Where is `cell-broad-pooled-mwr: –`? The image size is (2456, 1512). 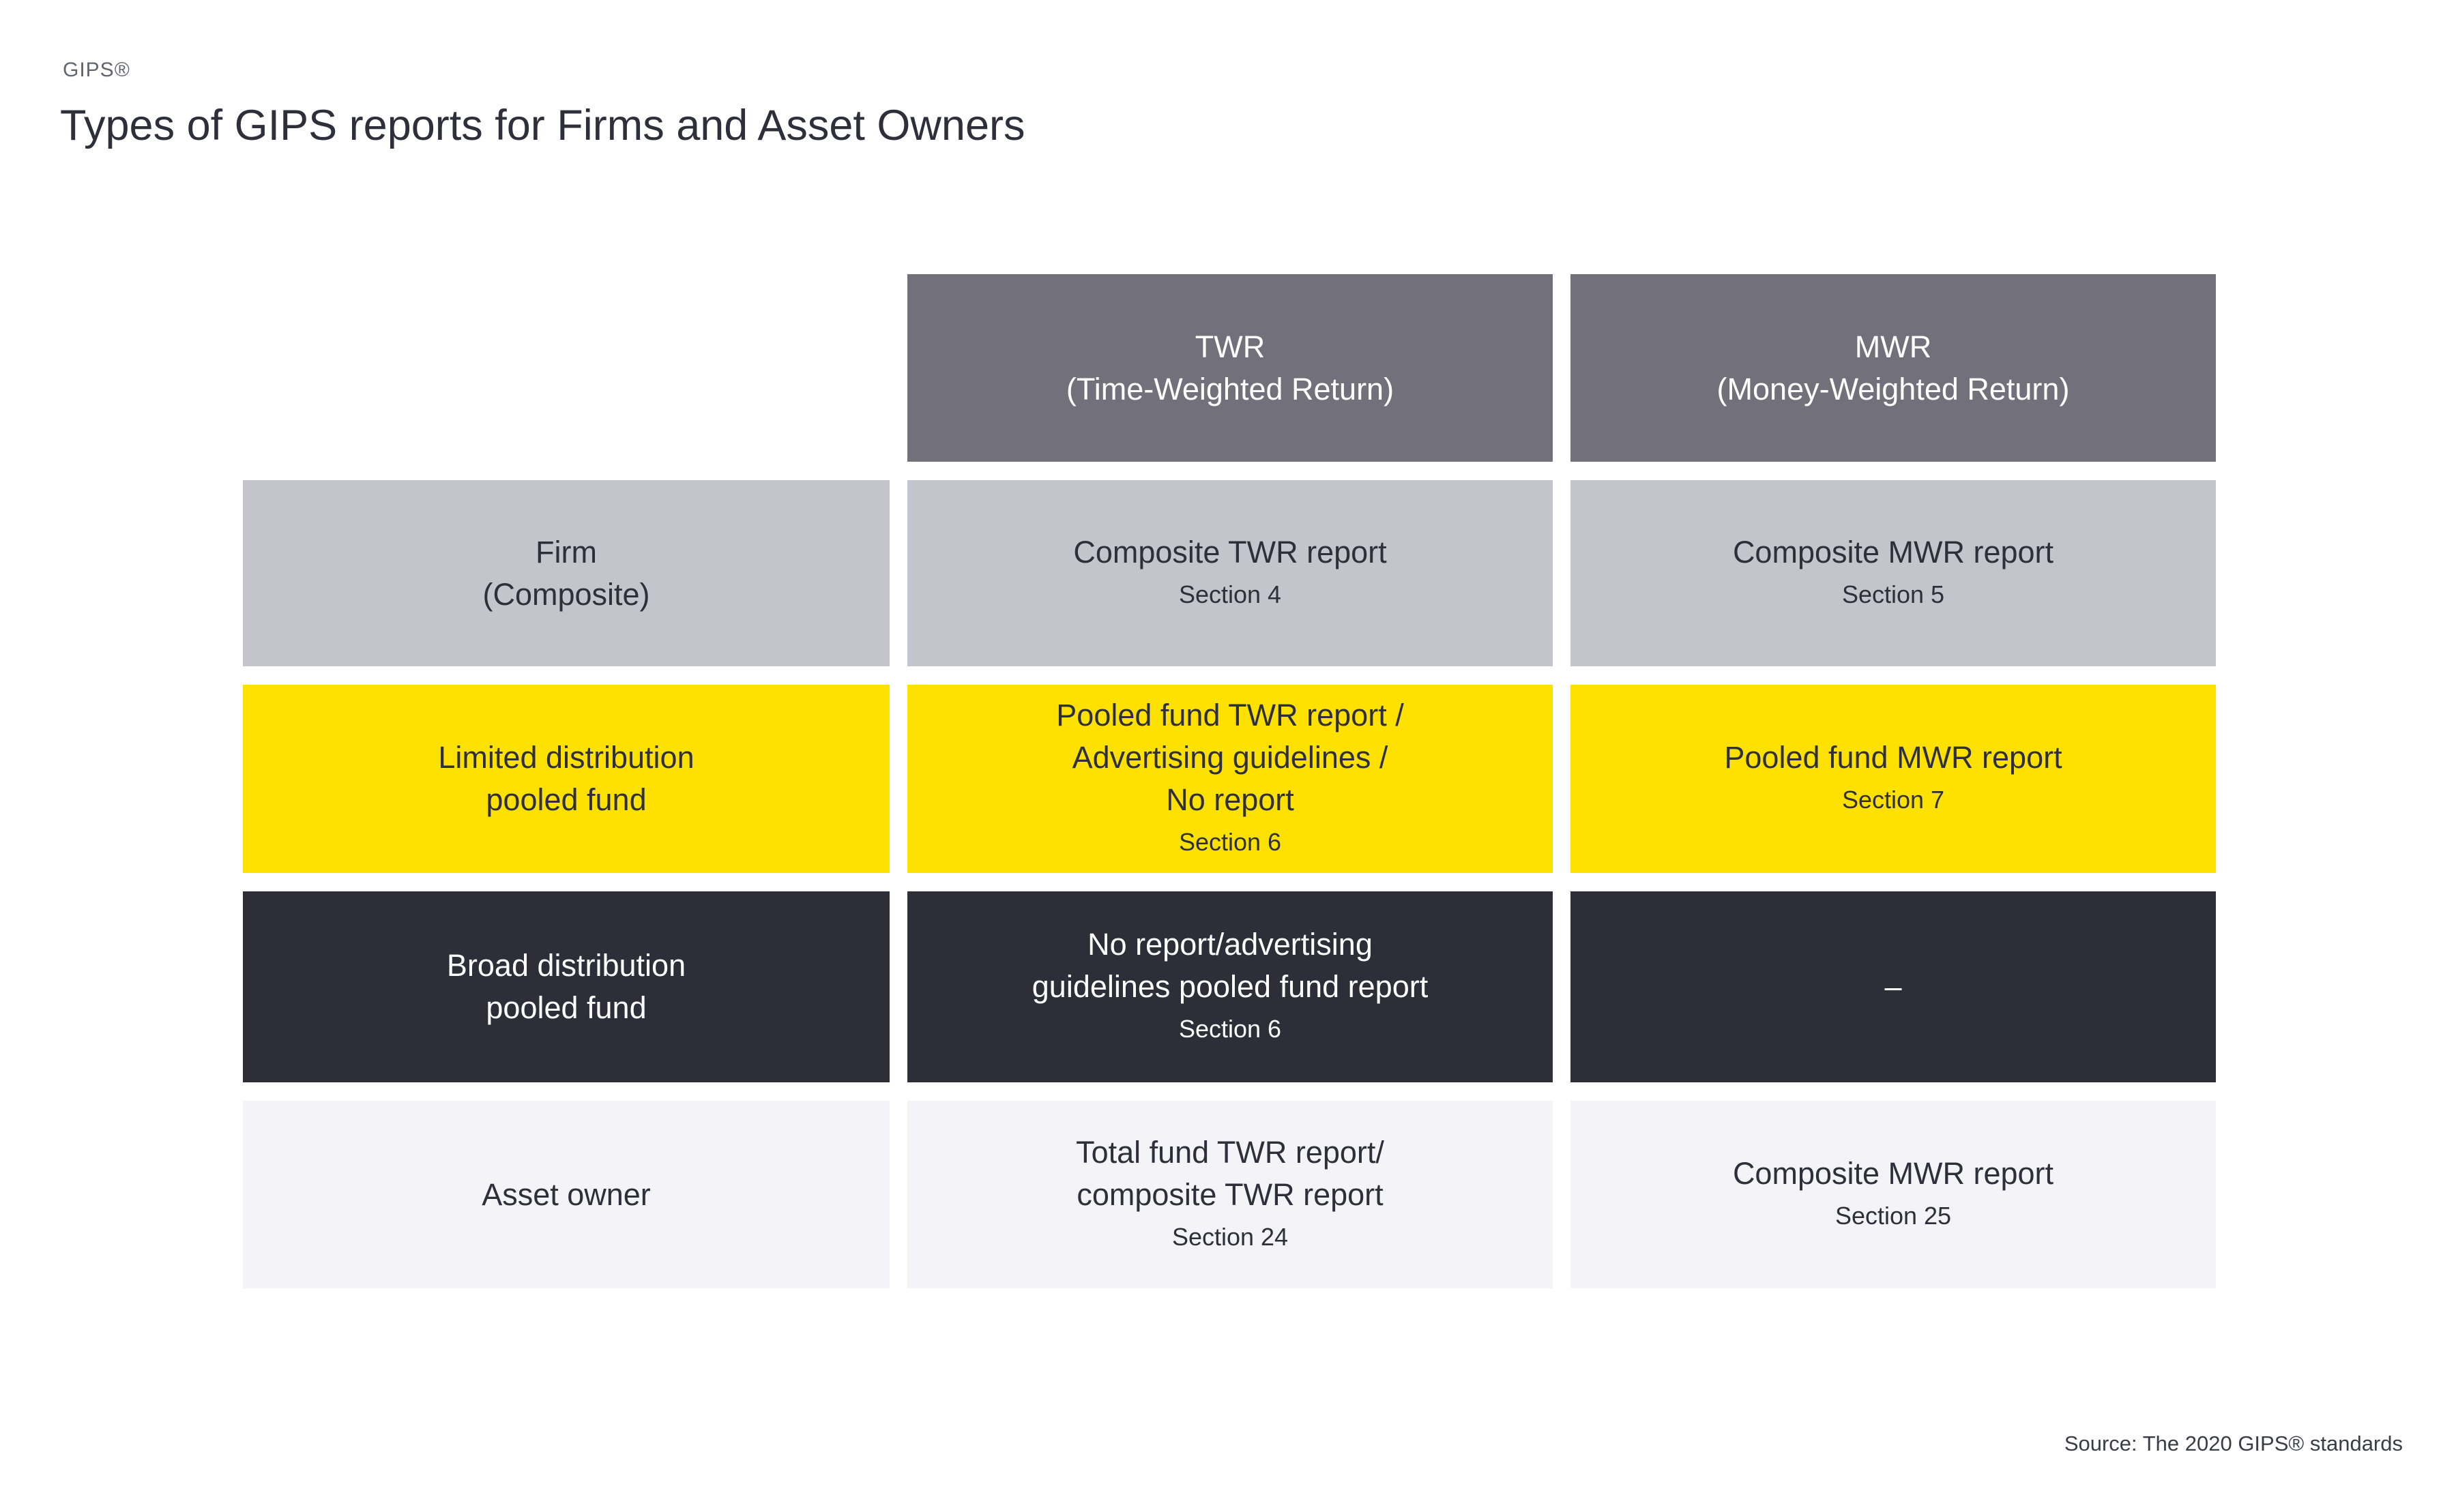 cell-broad-pooled-mwr: – is located at coordinates (1893, 986).